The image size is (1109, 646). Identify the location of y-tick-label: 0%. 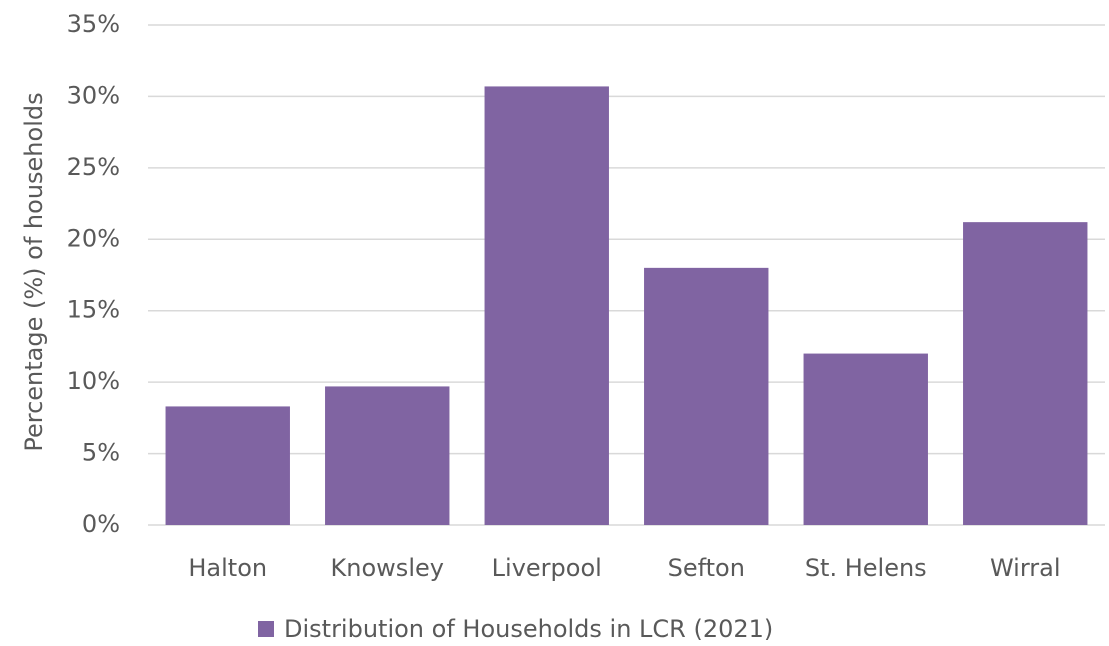
(101, 524).